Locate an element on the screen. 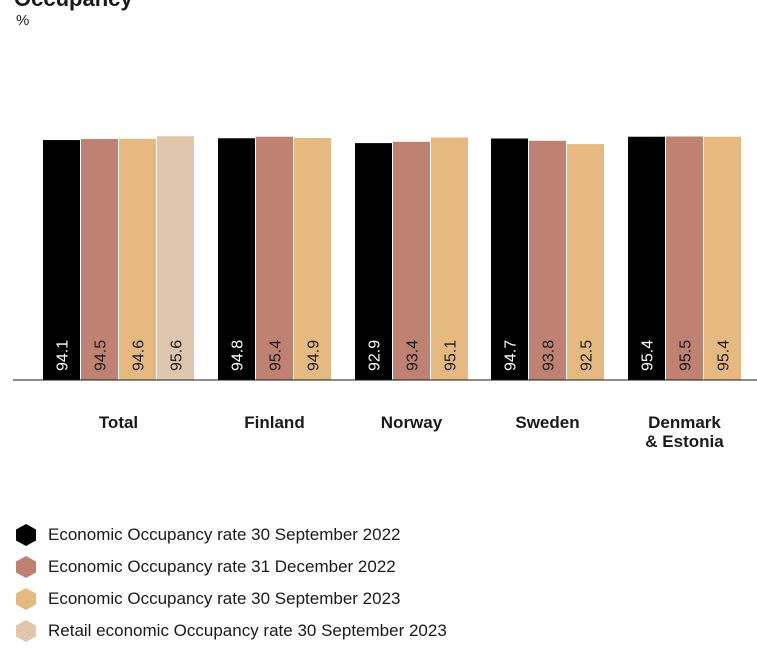  bar-value-label: 95.1 is located at coordinates (451, 355).